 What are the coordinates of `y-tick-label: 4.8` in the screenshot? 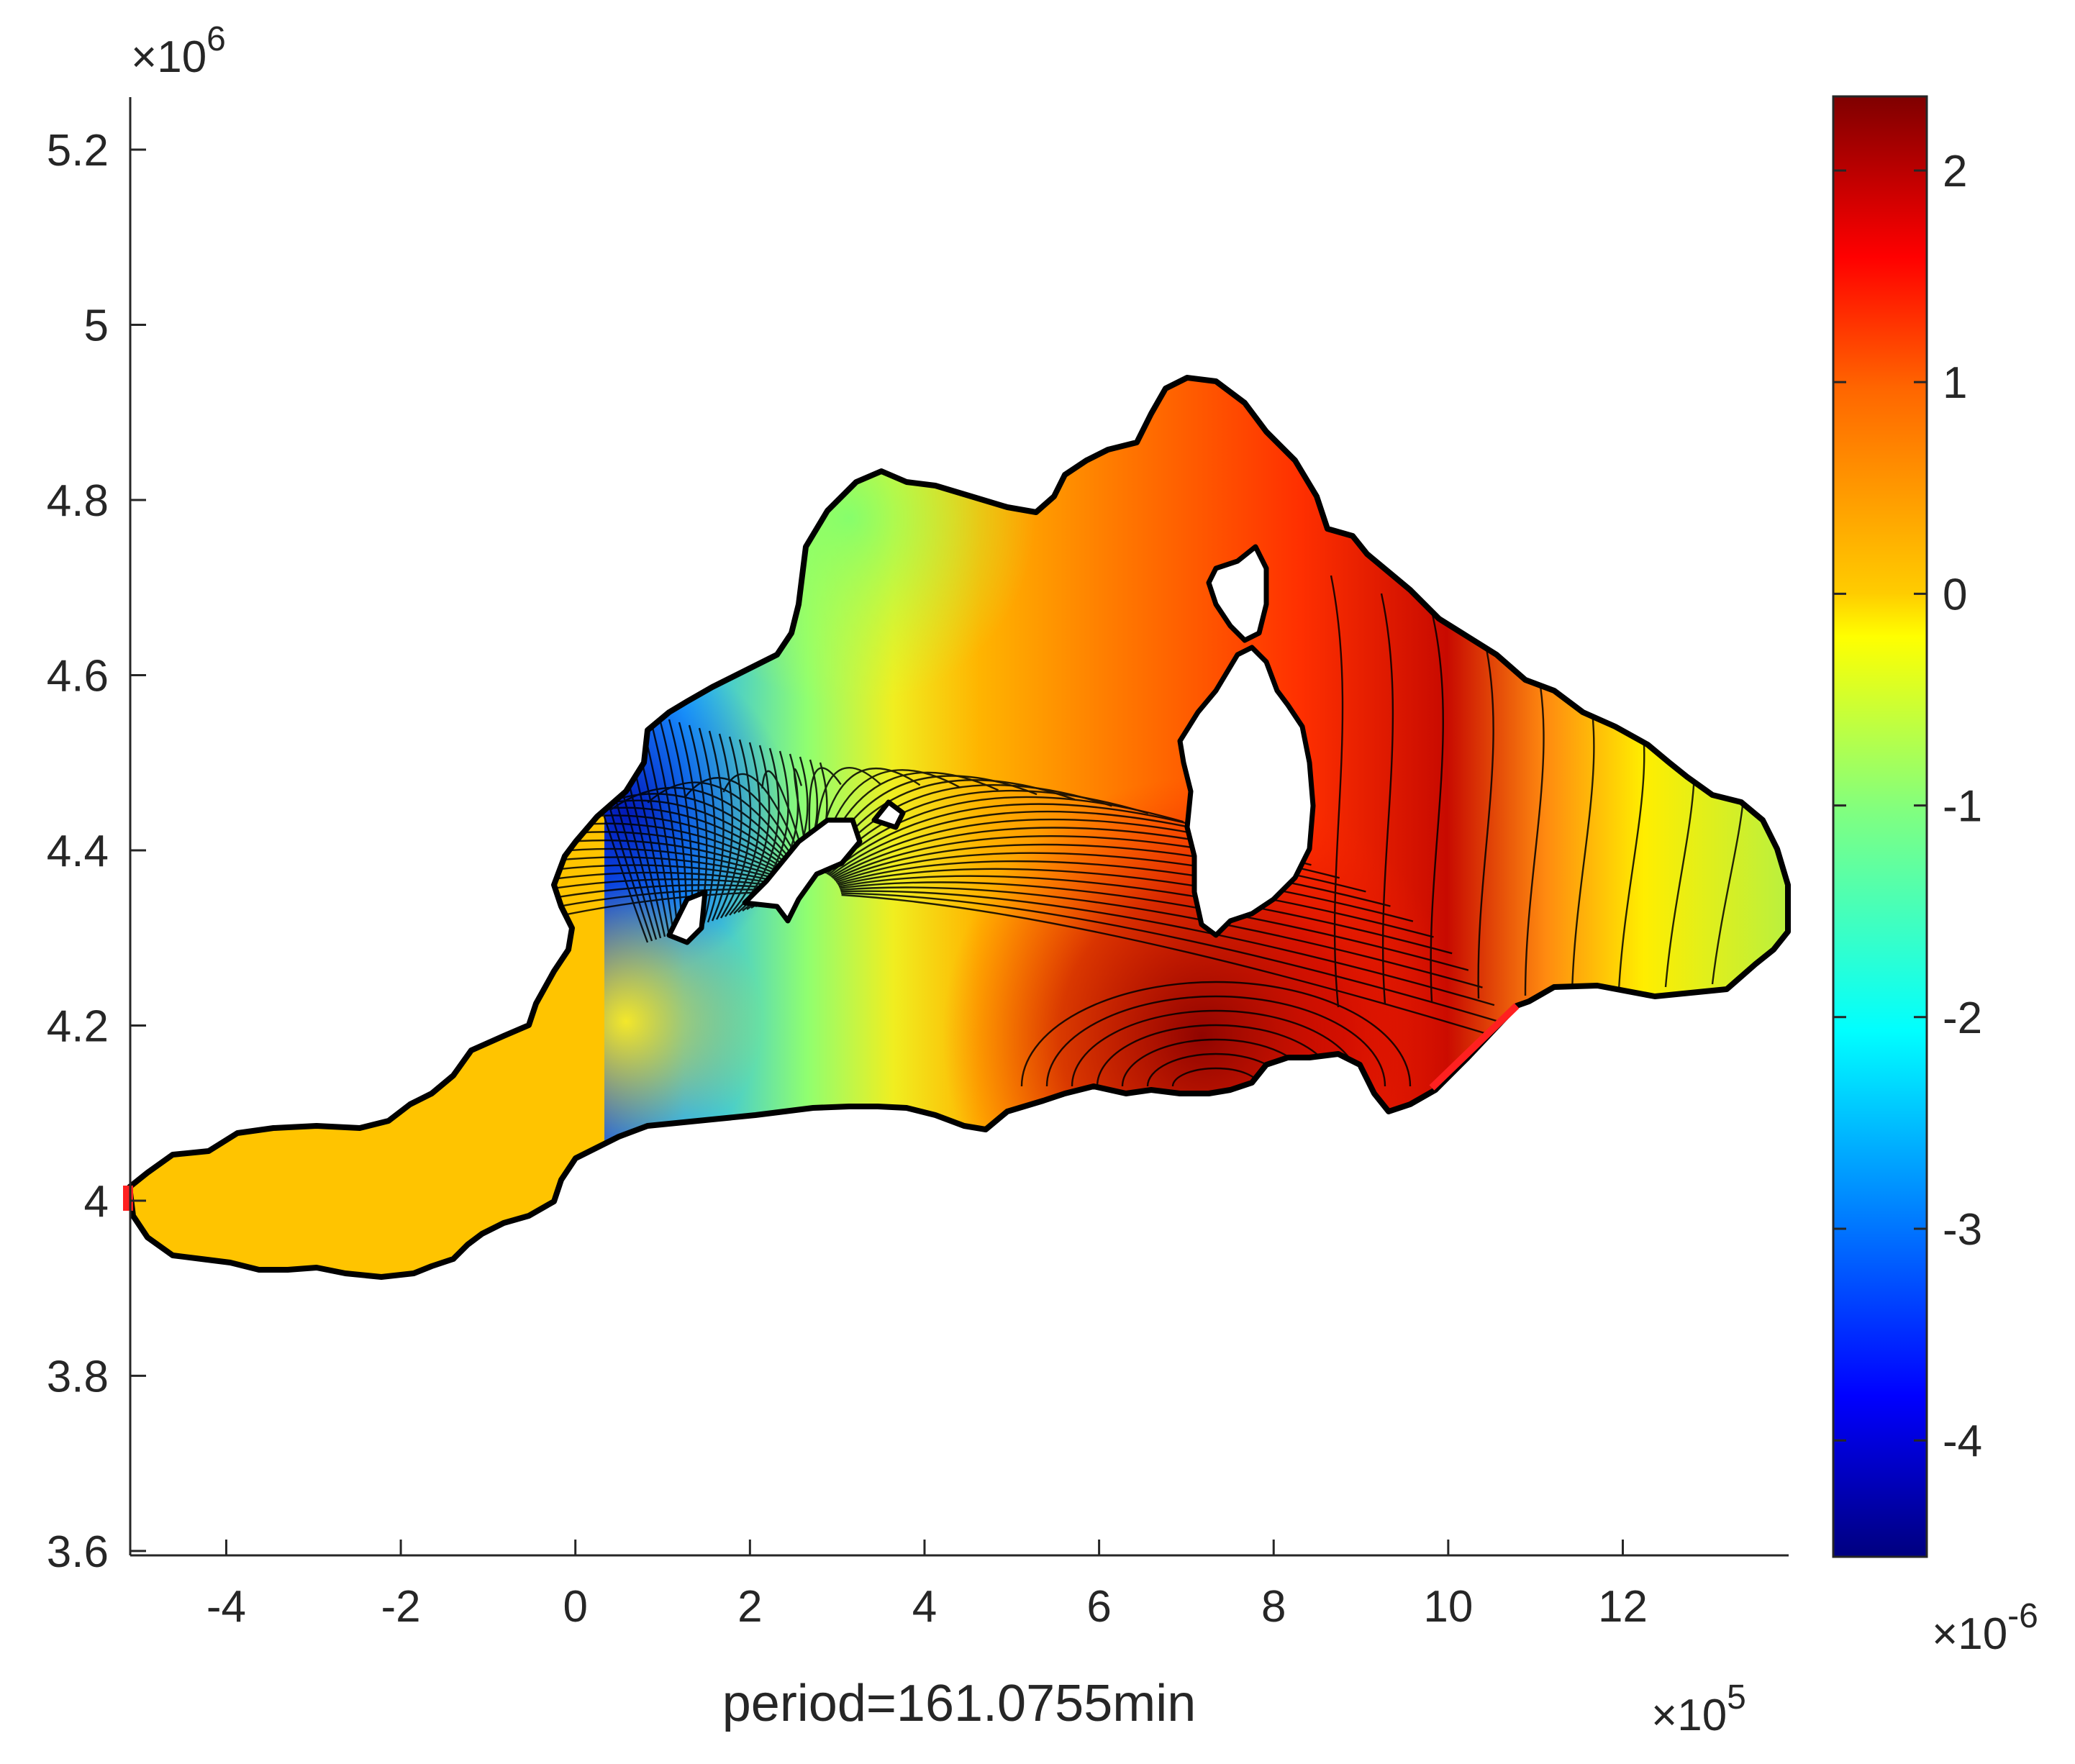 It's located at (78, 501).